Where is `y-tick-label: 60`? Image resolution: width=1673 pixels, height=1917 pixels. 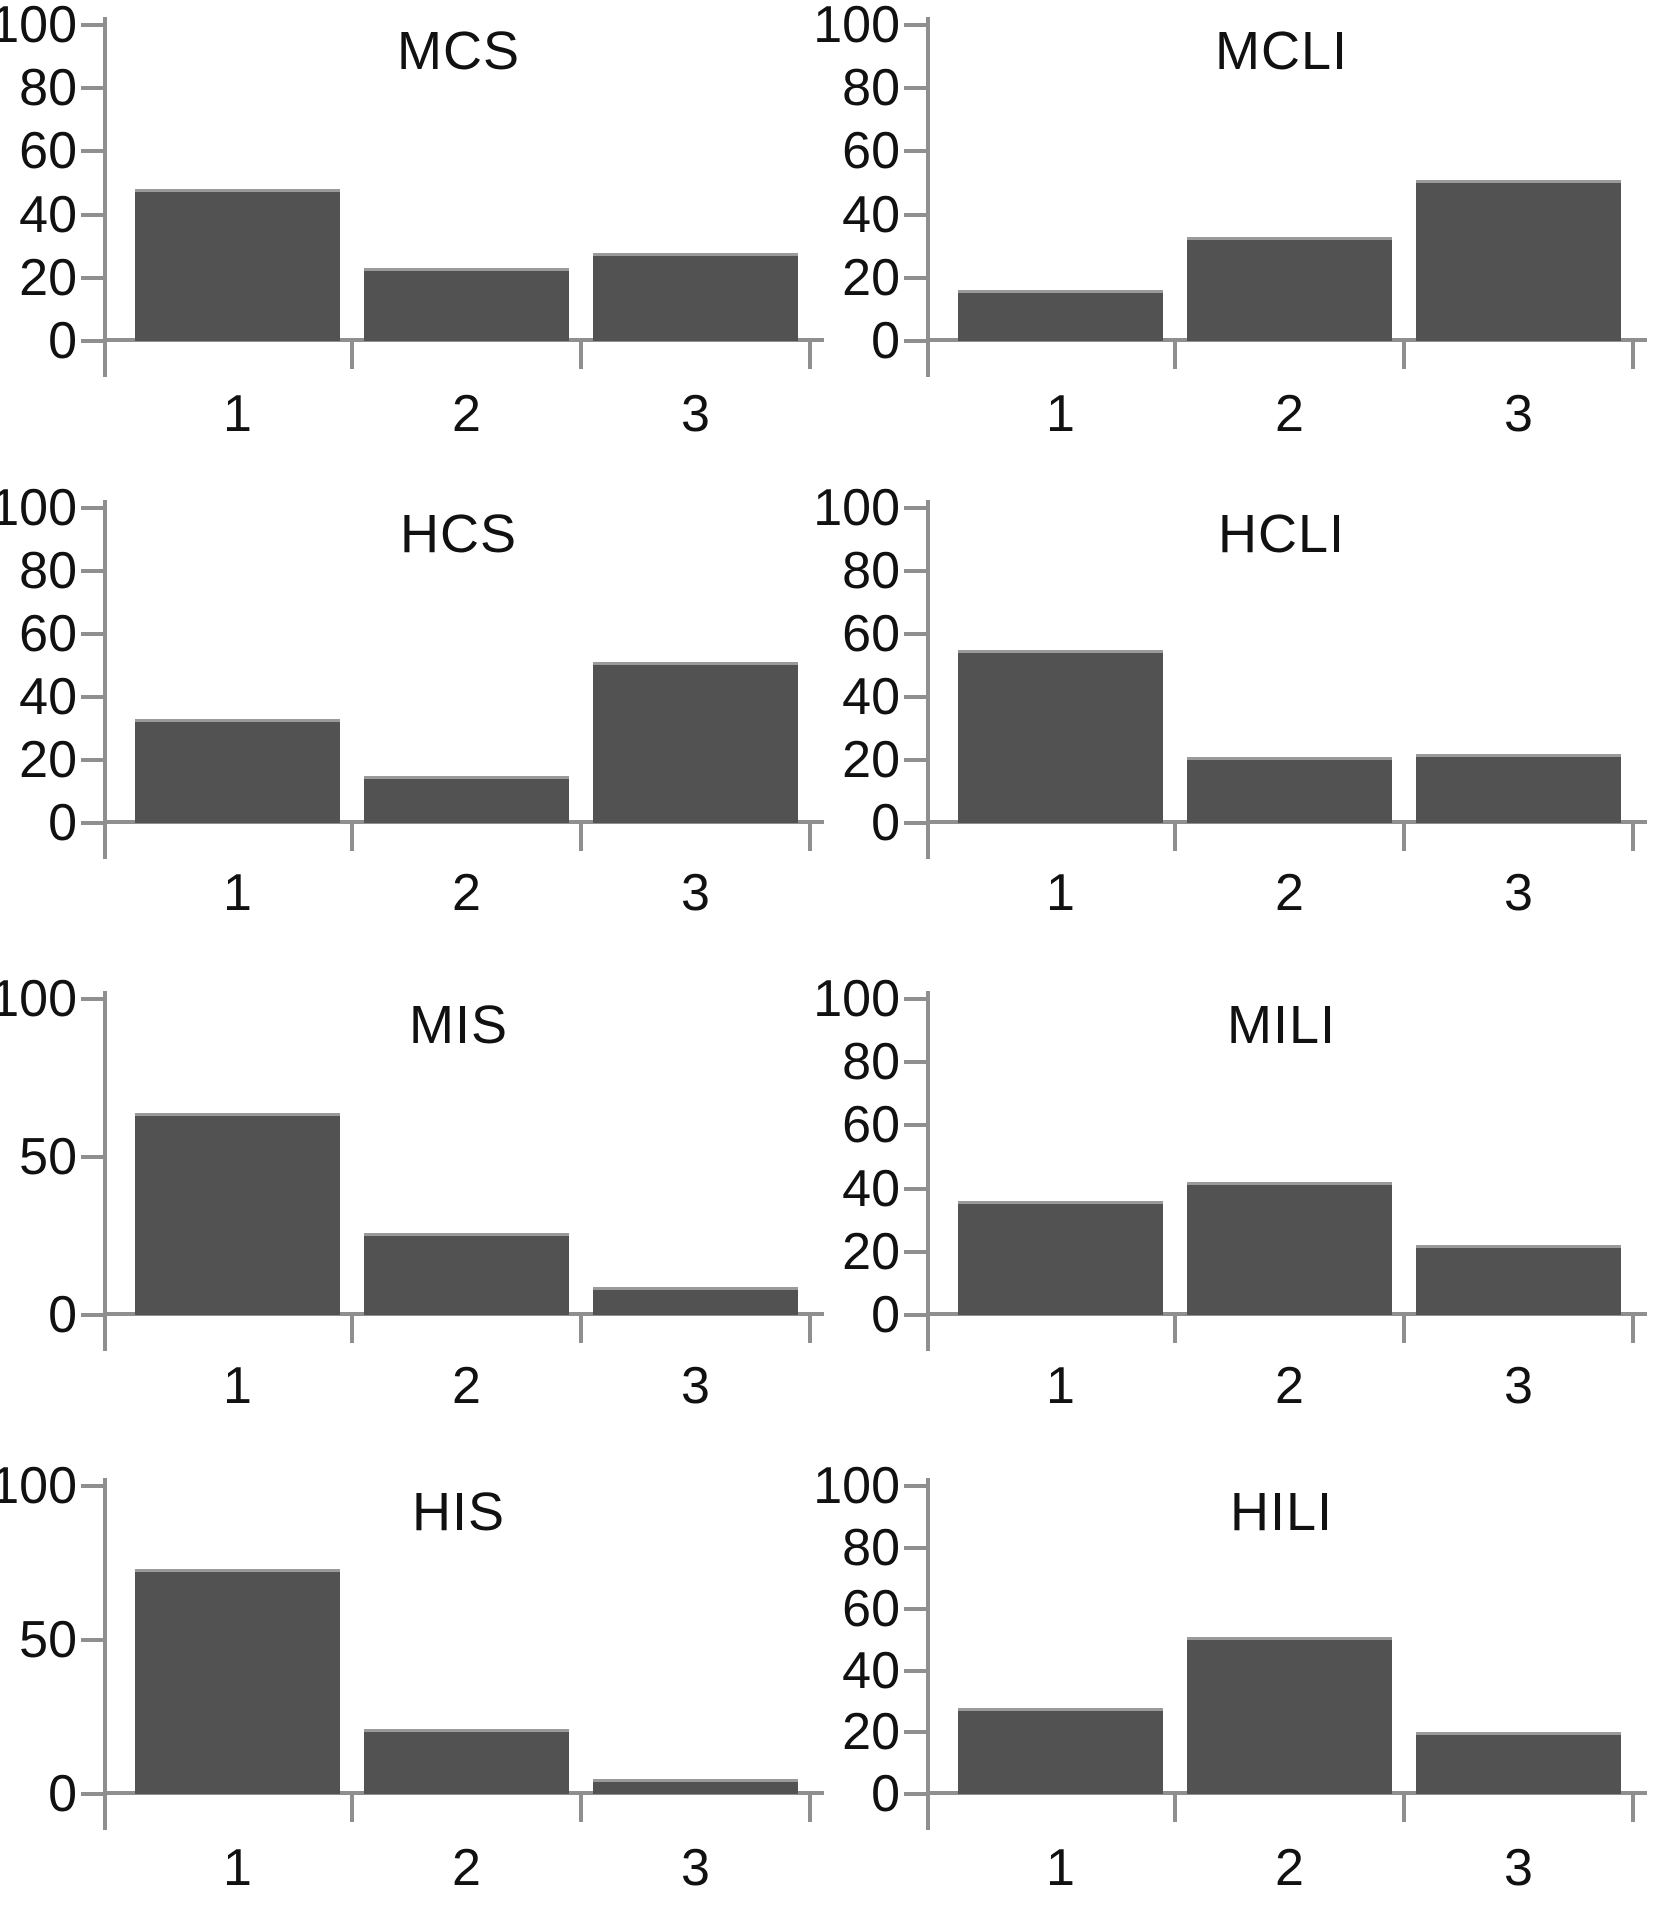 y-tick-label: 60 is located at coordinates (48, 151).